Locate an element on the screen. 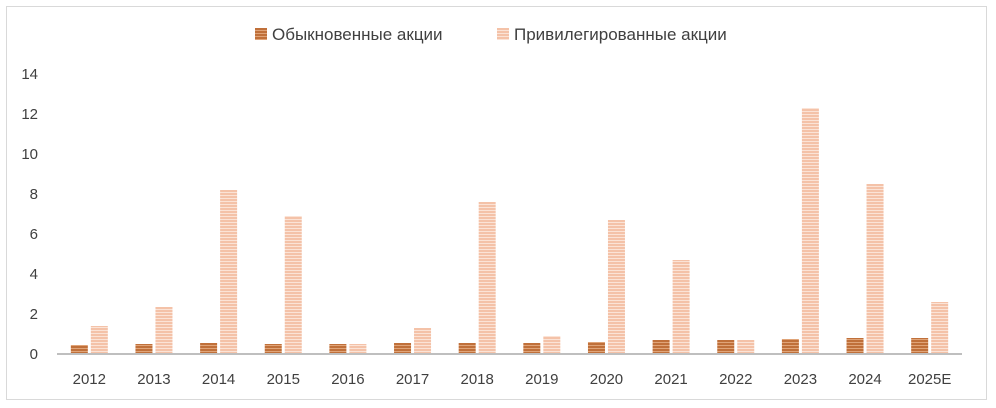 This screenshot has width=996, height=408. bar-preferred-2022 is located at coordinates (746, 347).